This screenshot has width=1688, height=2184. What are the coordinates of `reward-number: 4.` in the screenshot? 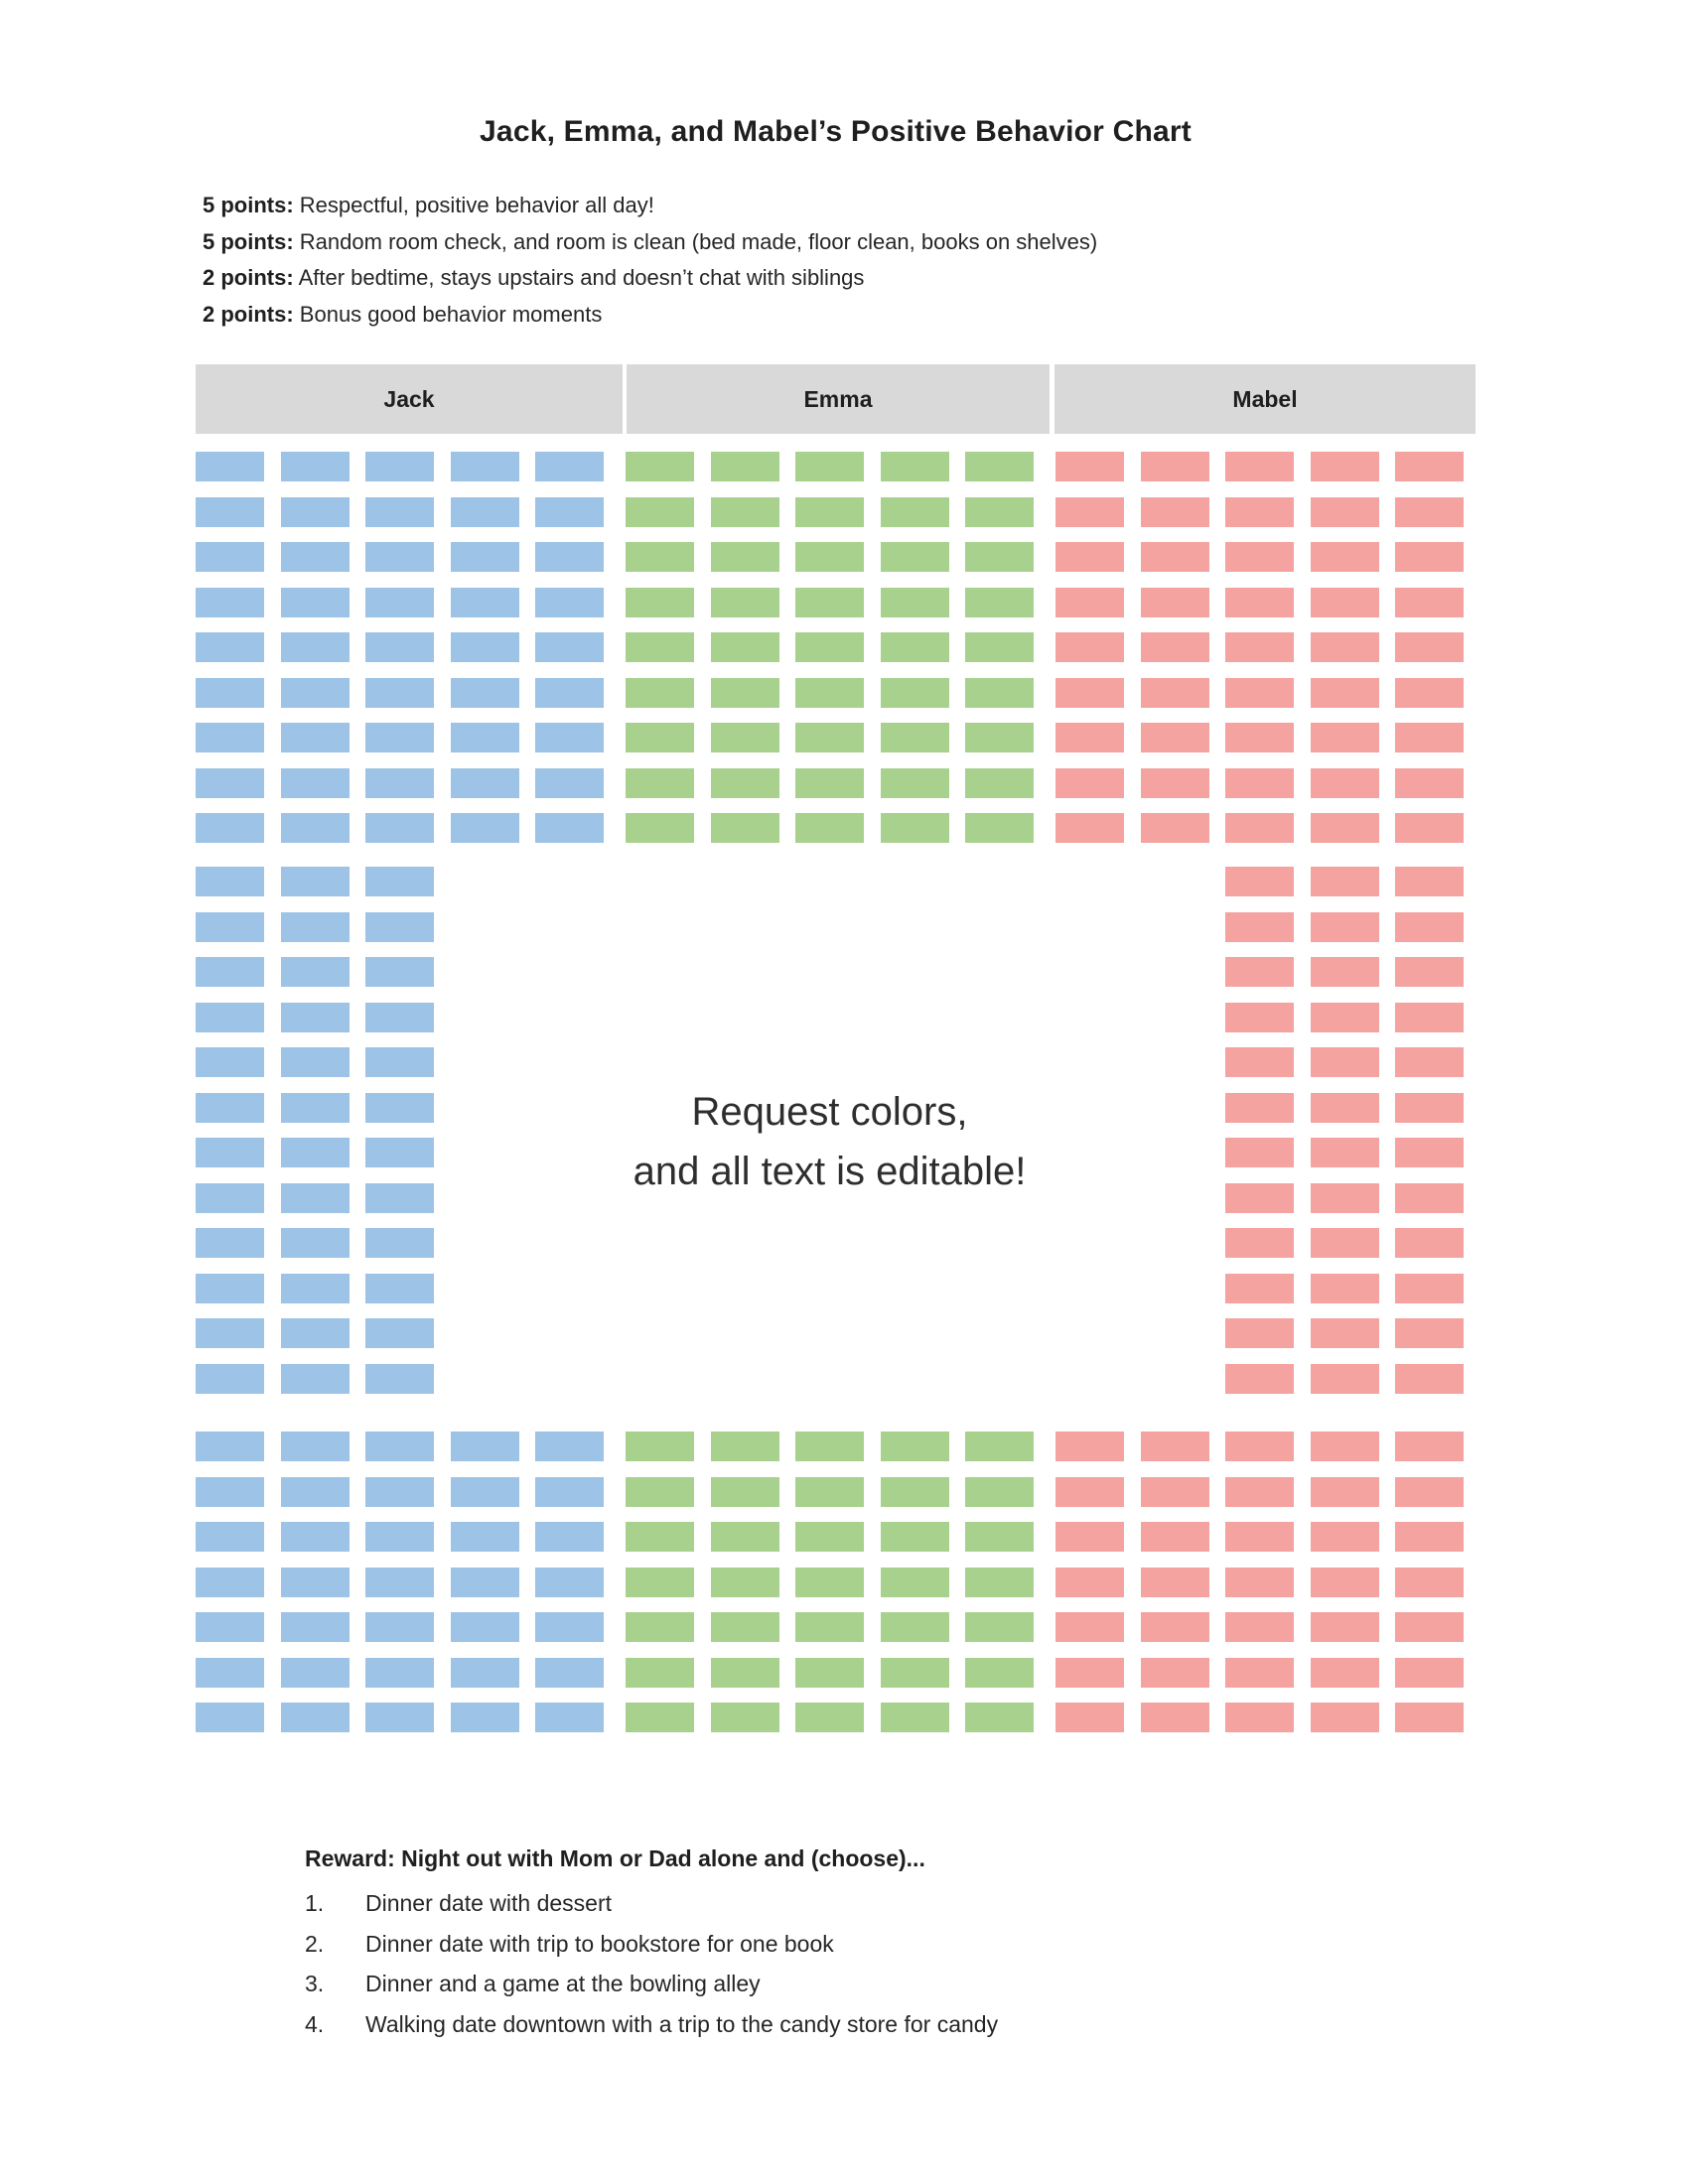 It's located at (315, 2023).